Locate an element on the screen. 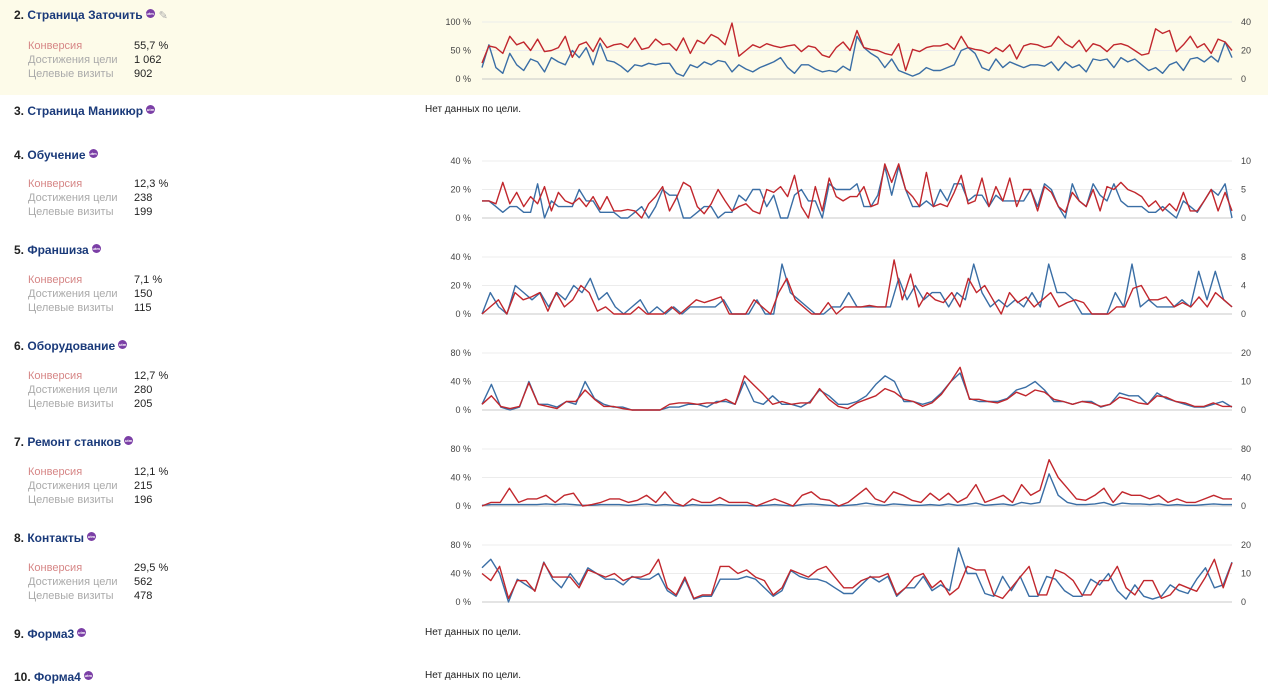 Image resolution: width=1268 pixels, height=692 pixels. conversion-value: 7,1 % is located at coordinates (148, 280).